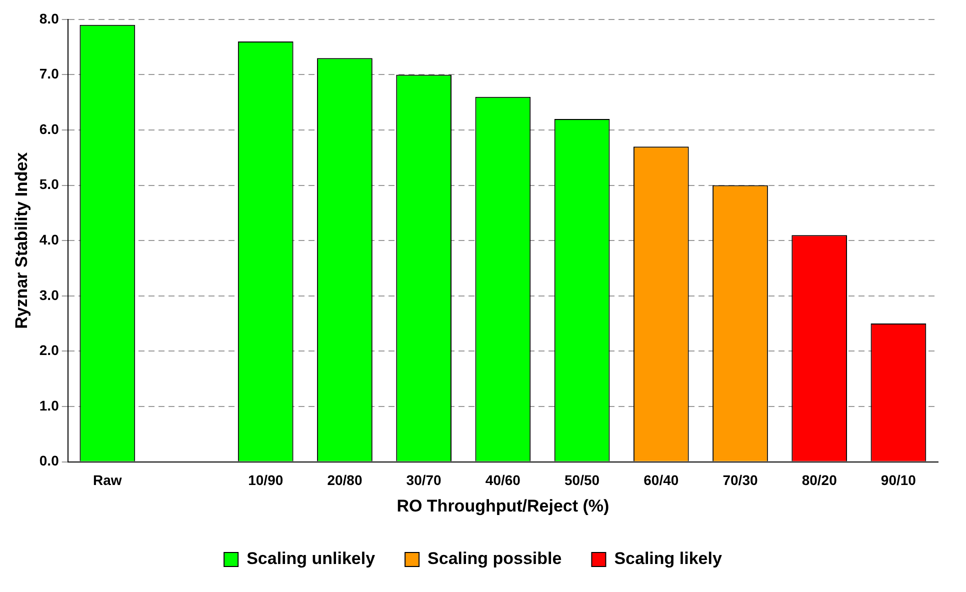 The width and height of the screenshot is (966, 592). What do you see at coordinates (898, 480) in the screenshot?
I see `x-tick-label: 90/10` at bounding box center [898, 480].